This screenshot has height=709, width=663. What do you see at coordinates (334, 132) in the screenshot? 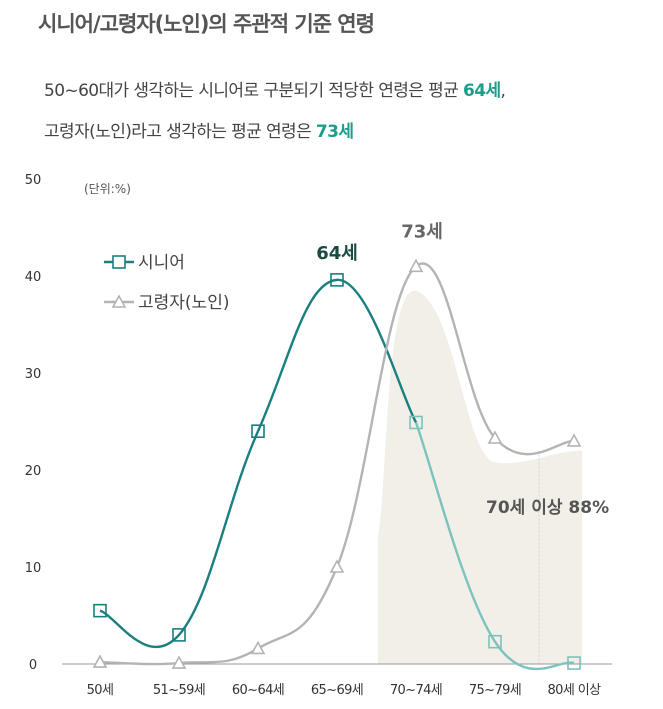
I see `subtitle-2-highlight: 73세` at bounding box center [334, 132].